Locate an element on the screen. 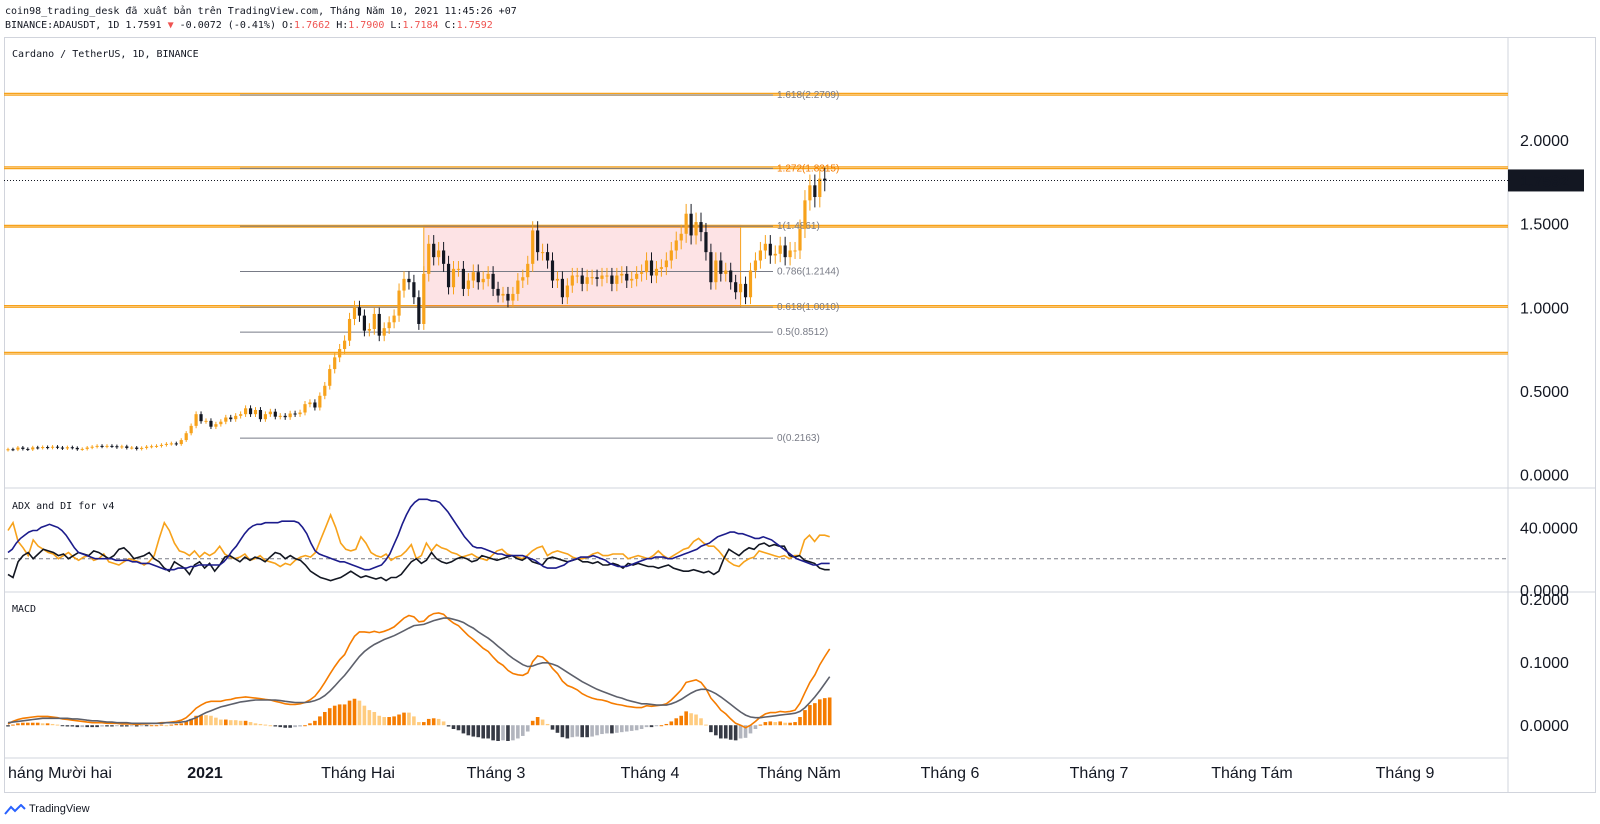 Image resolution: width=1600 pixels, height=824 pixels. time-axis-tick-5: Tháng Năm is located at coordinates (799, 773).